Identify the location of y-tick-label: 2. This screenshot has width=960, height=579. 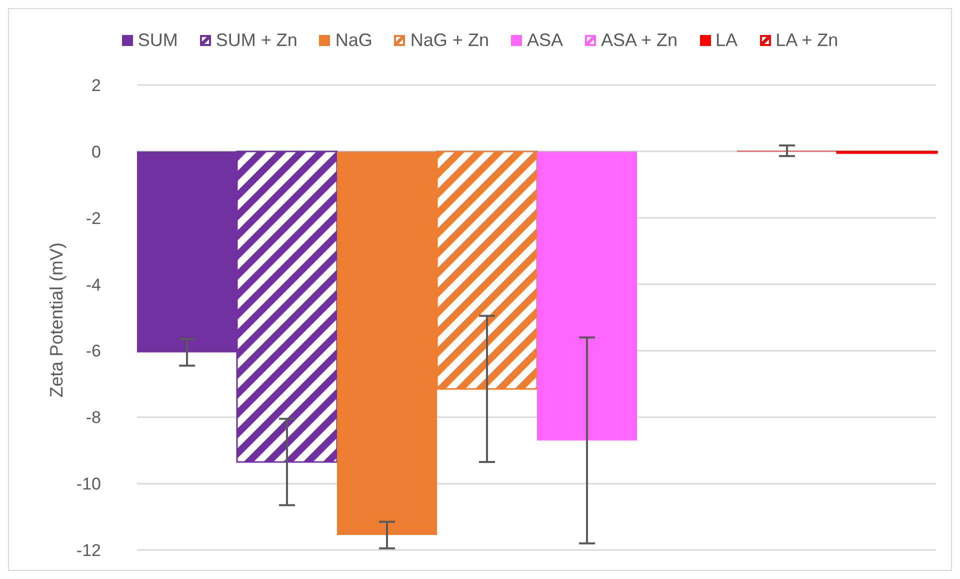
(96, 86).